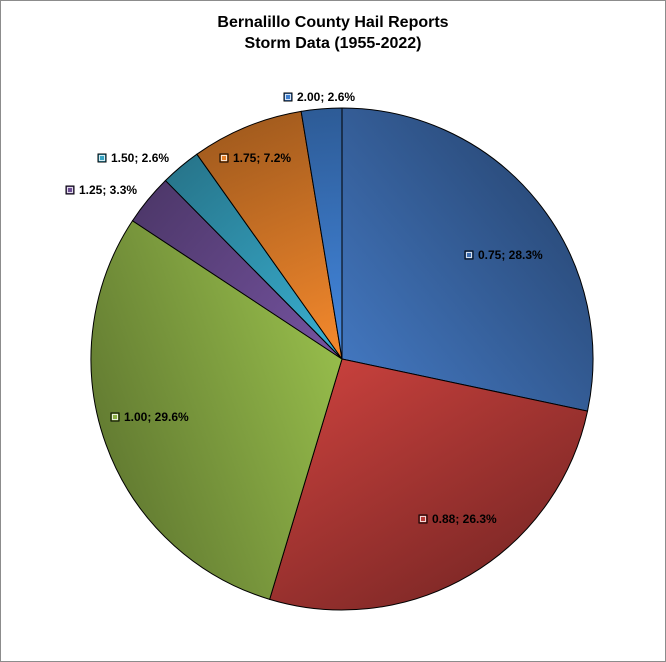 The height and width of the screenshot is (662, 666). I want to click on data-label-1-25: 1.25; 3.3%, so click(101, 190).